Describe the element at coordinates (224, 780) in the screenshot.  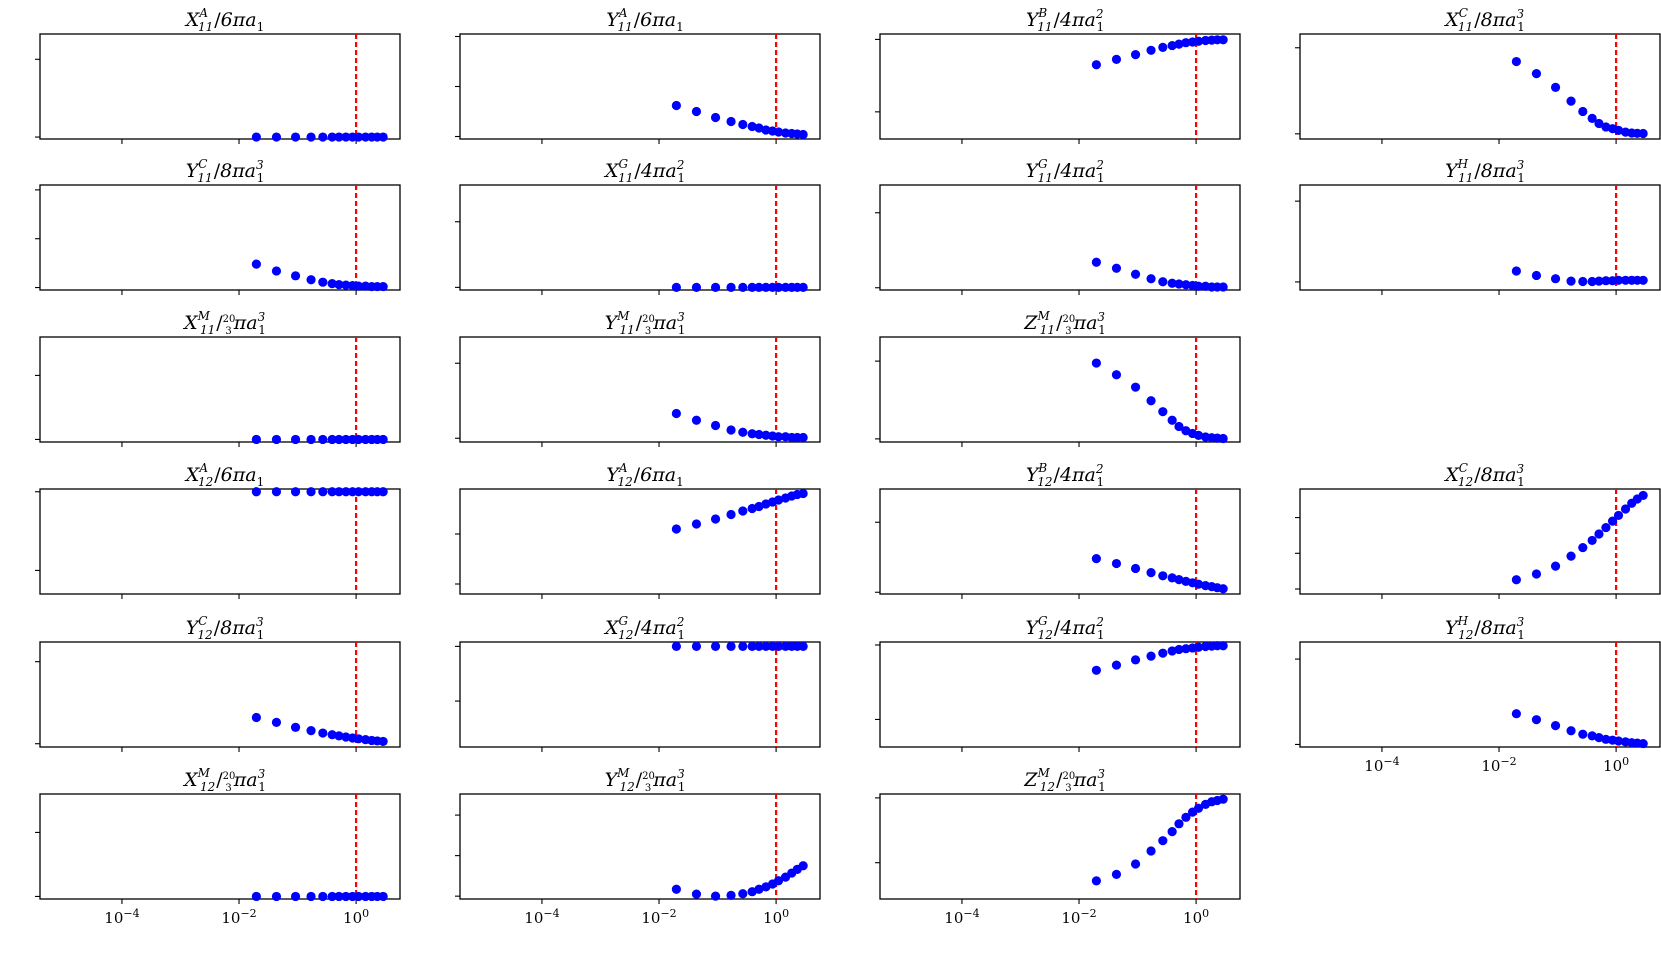
I see `subplot-title: XM 12/20 3 πa3 1` at that location.